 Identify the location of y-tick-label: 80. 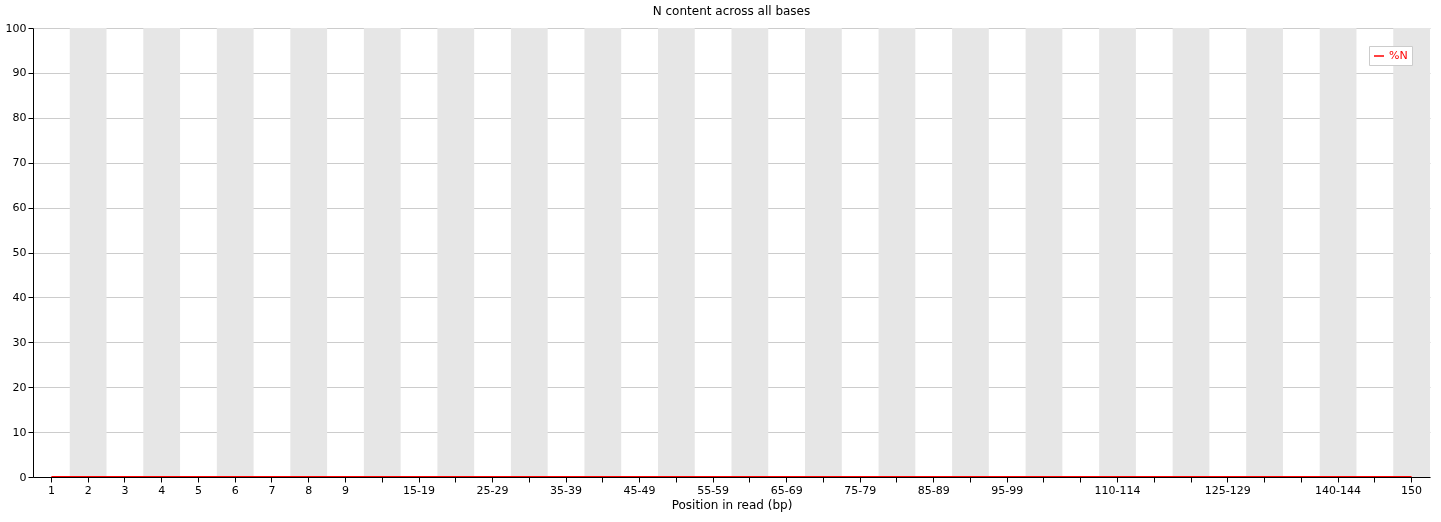
(19, 118).